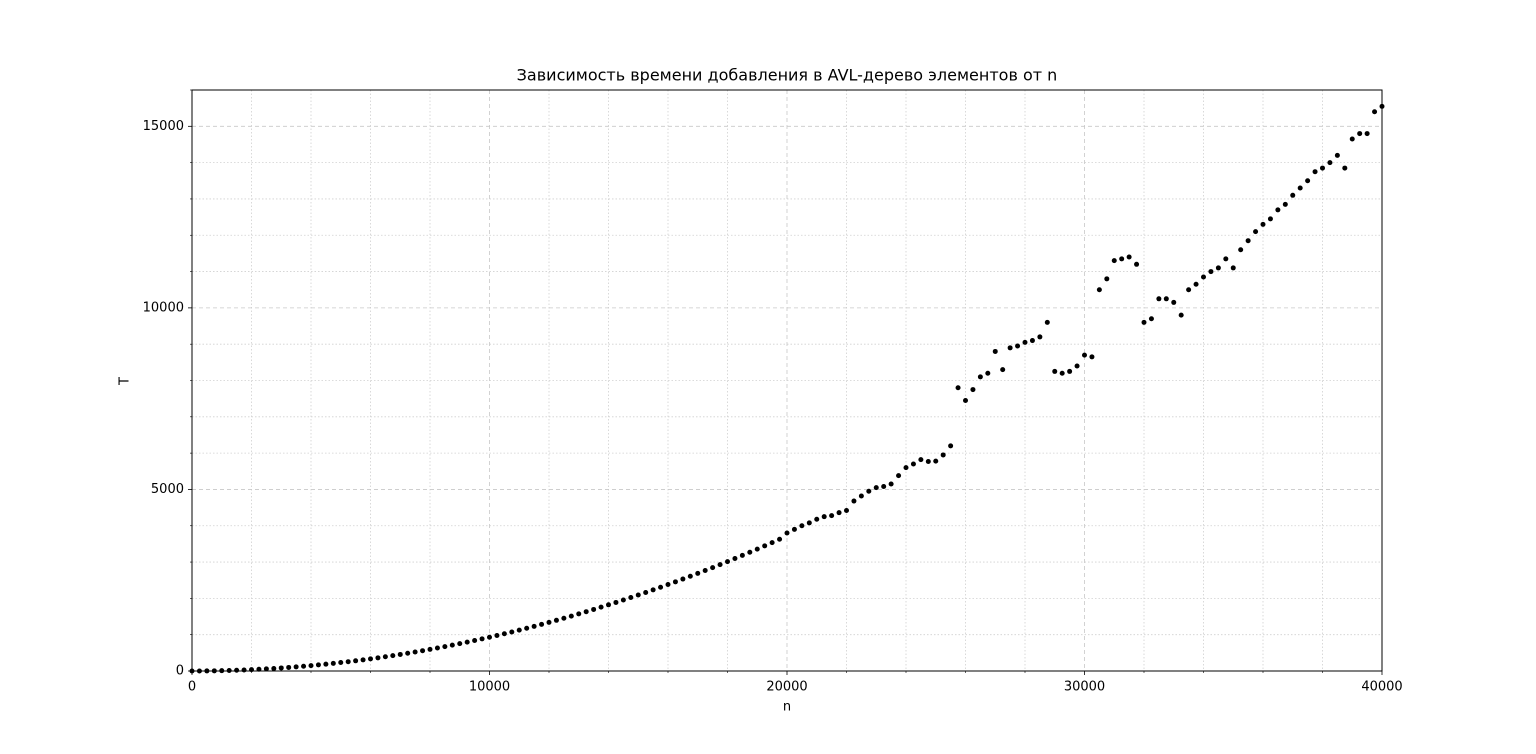 The height and width of the screenshot is (754, 1536). Describe the element at coordinates (167, 489) in the screenshot. I see `y-tick-label: 5000` at that location.